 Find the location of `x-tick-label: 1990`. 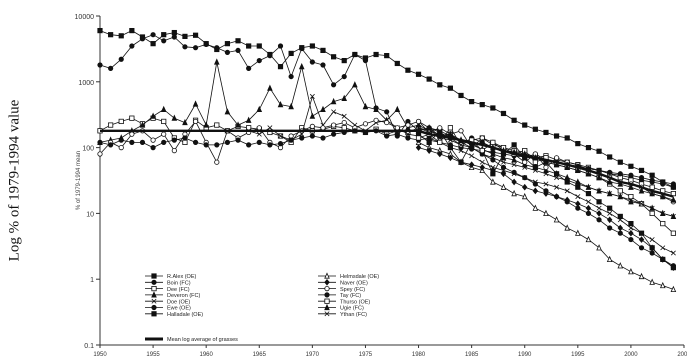

x-tick-label: 1990 is located at coordinates (525, 355).